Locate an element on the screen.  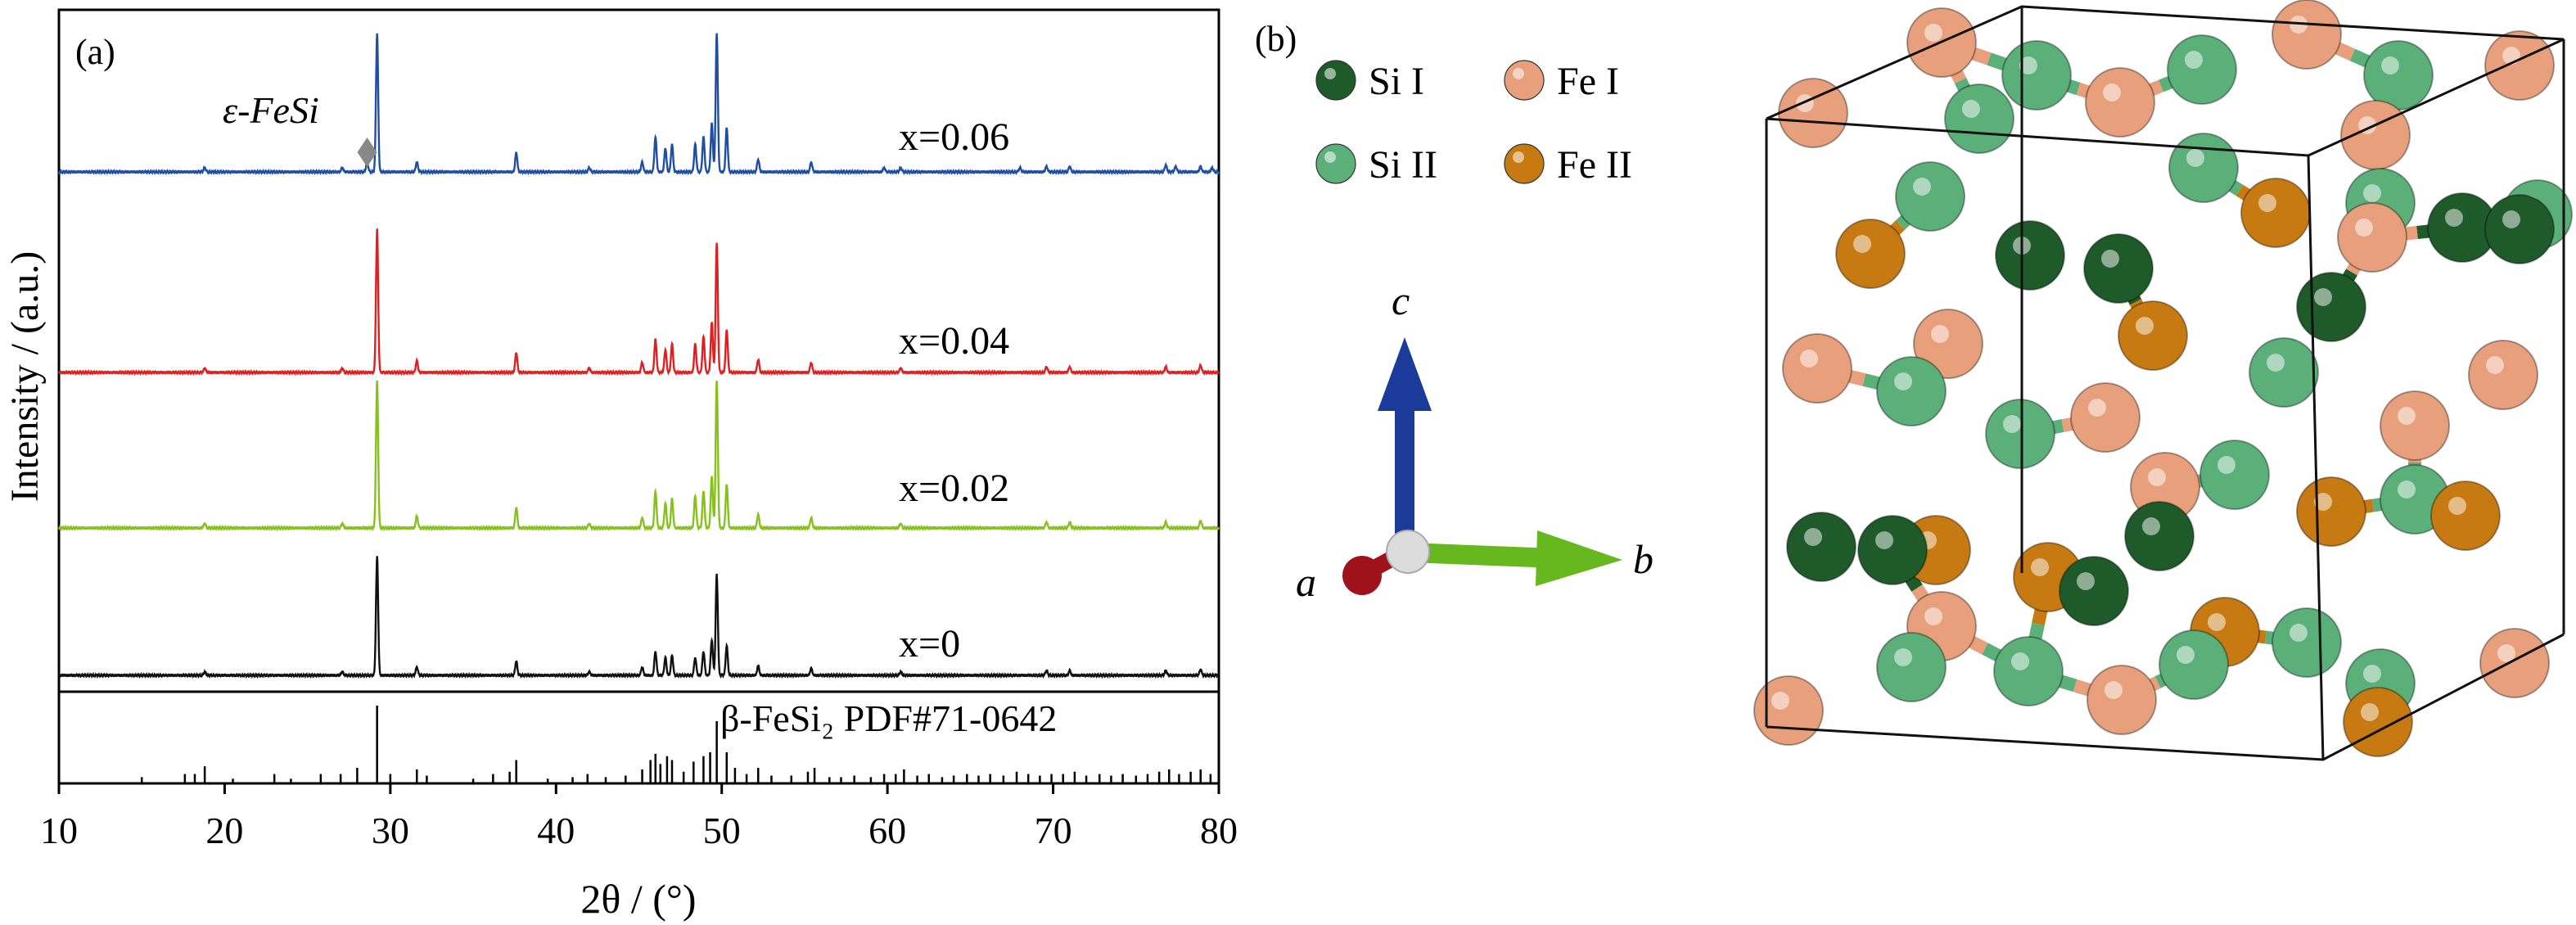
reference-plot-frame is located at coordinates (638, 737).